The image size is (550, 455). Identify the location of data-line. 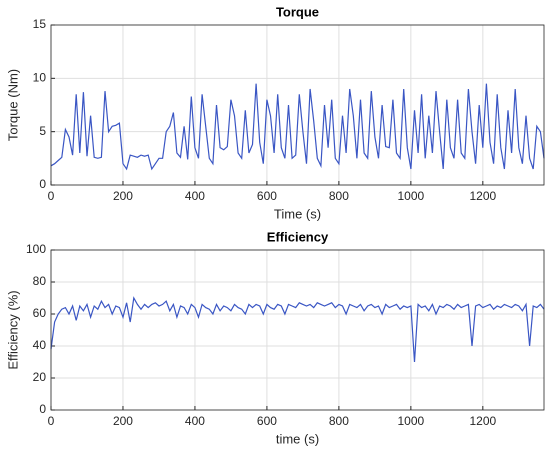
(297, 329).